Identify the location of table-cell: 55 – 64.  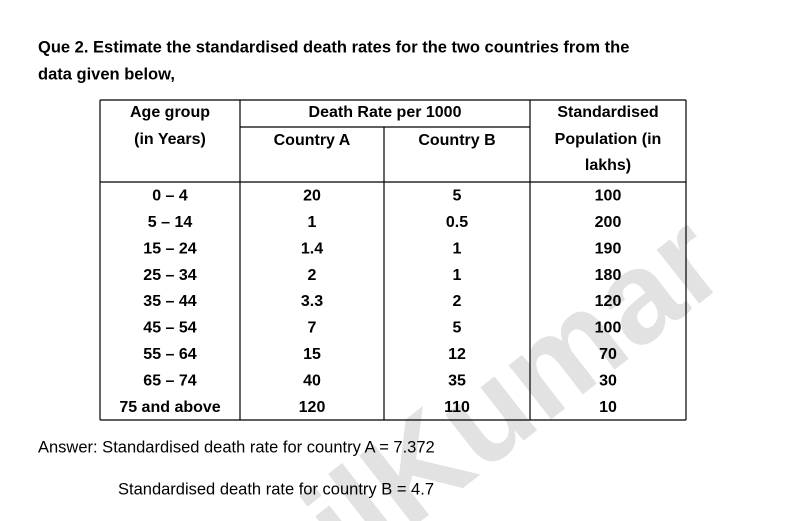
(169, 354).